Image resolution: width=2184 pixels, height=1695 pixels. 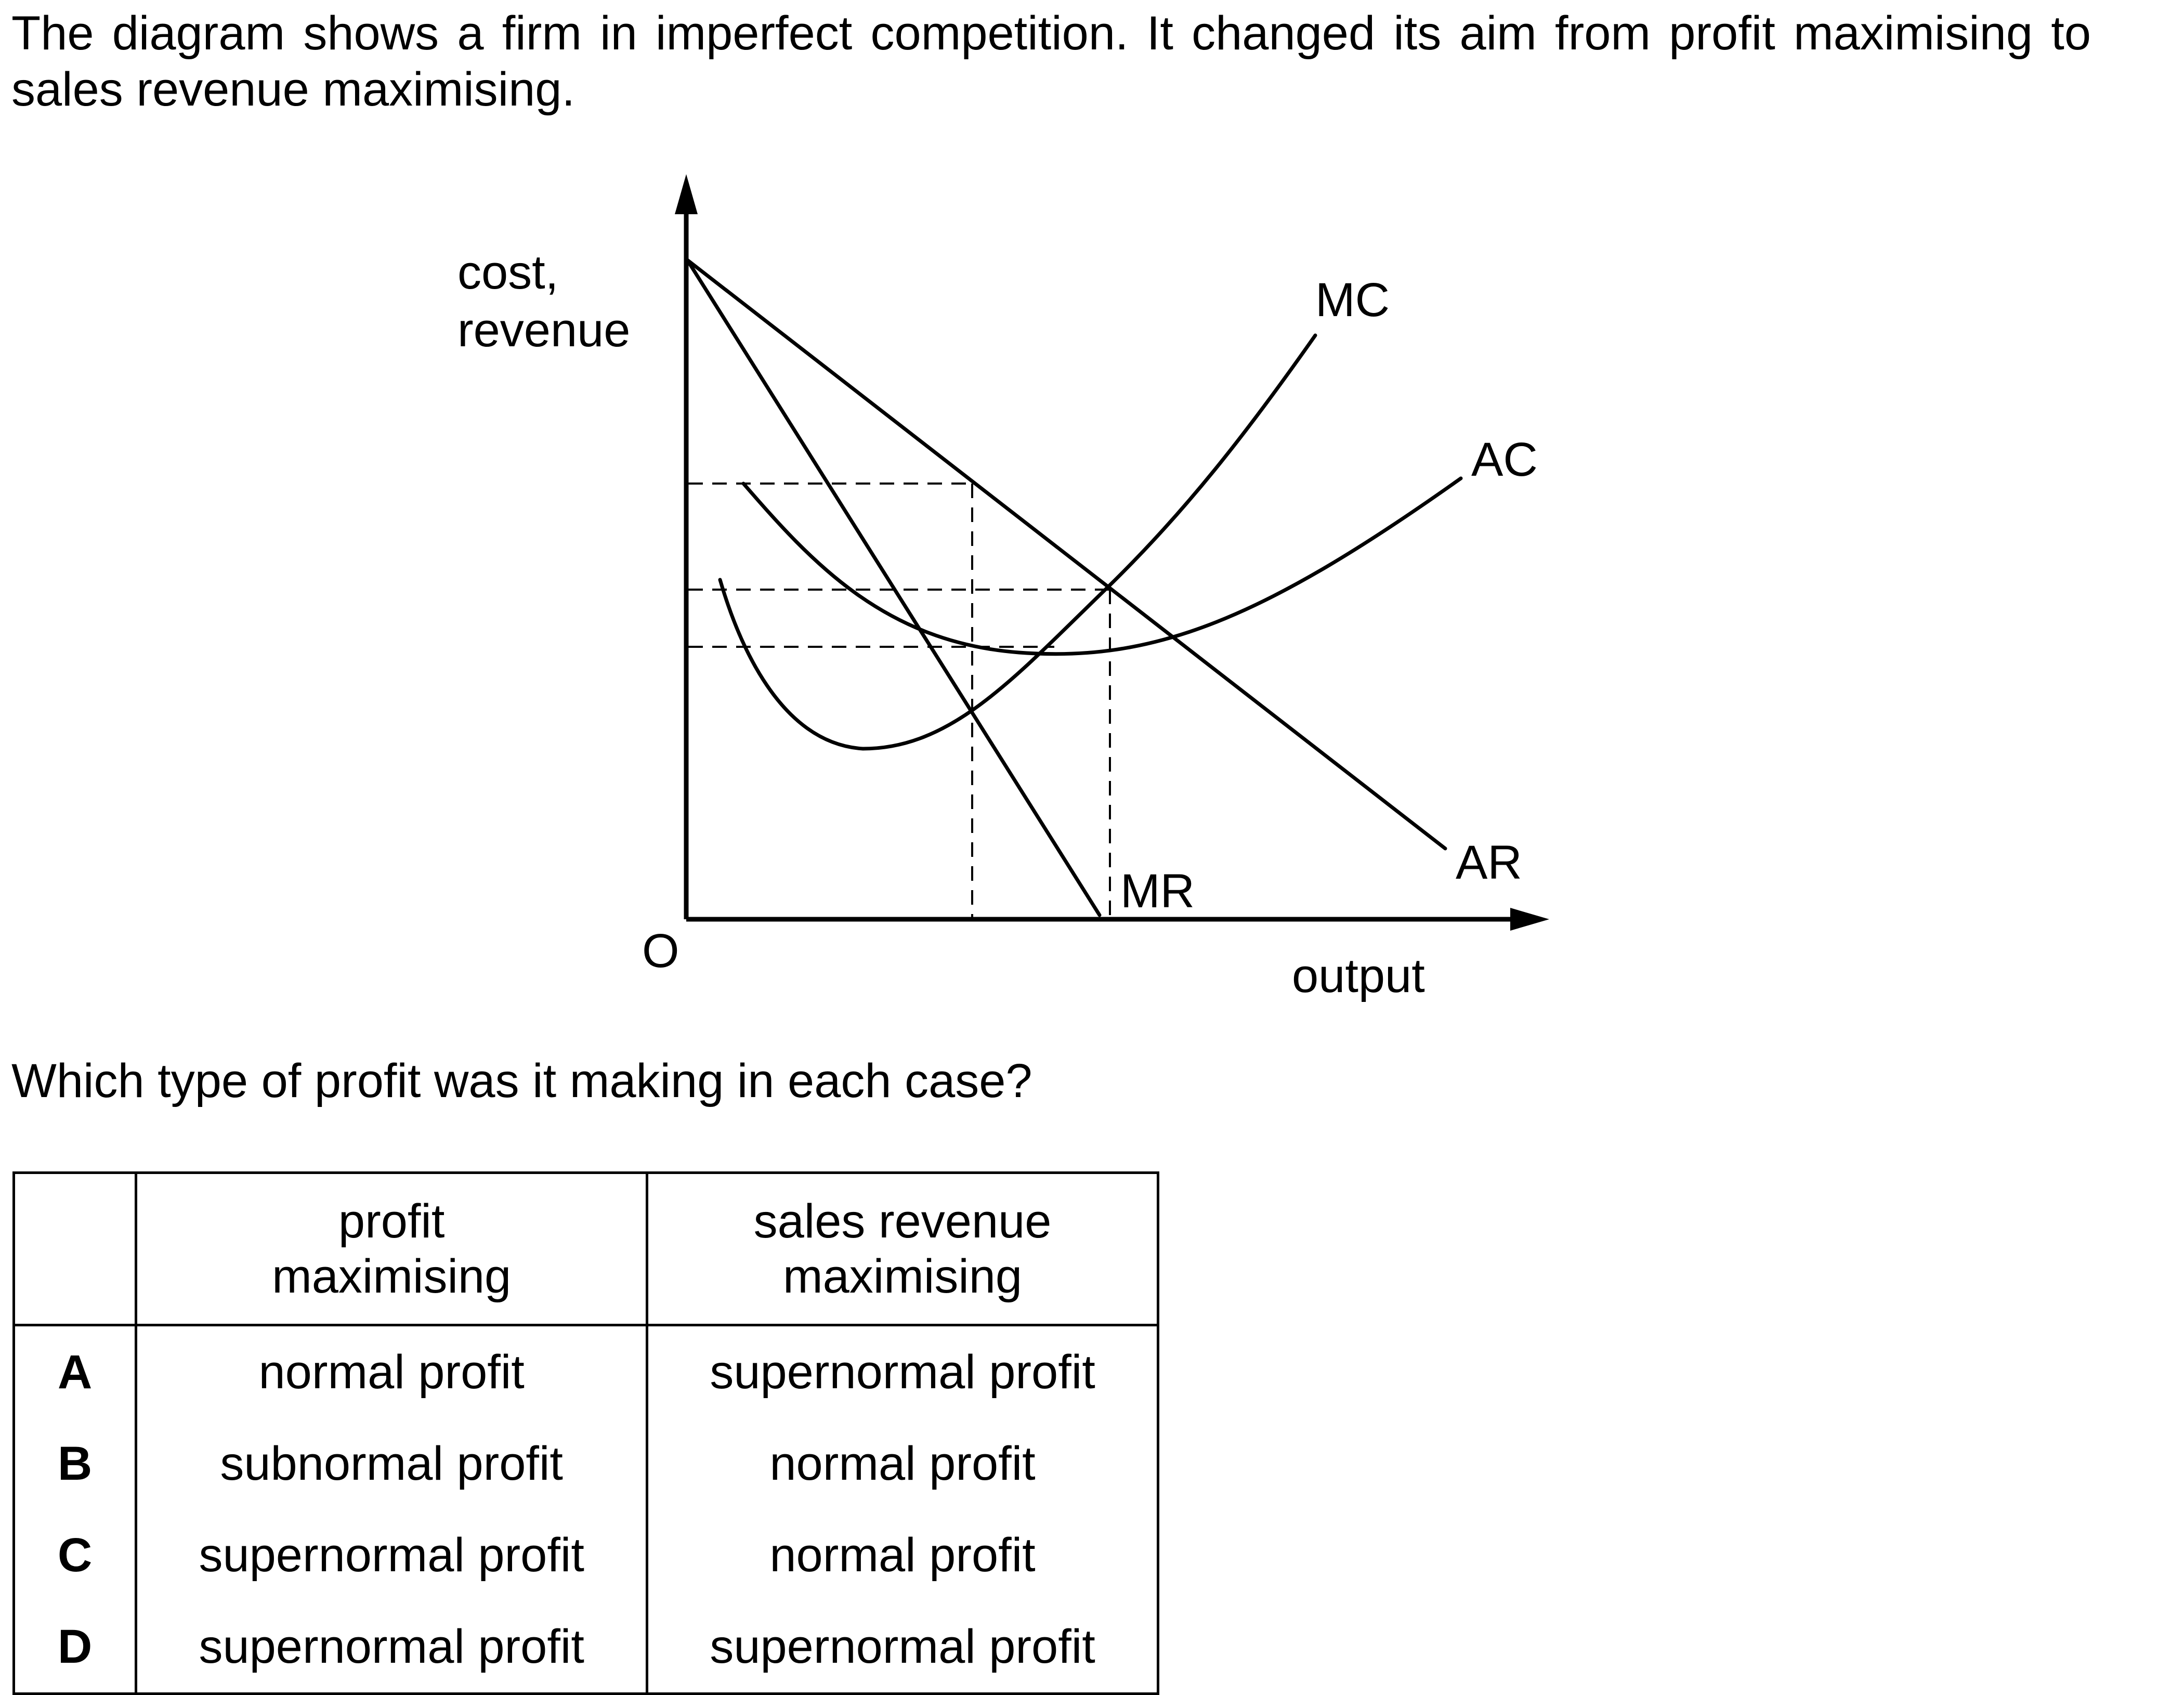 What do you see at coordinates (543, 330) in the screenshot?
I see `y-axis-label-line-2: revenue` at bounding box center [543, 330].